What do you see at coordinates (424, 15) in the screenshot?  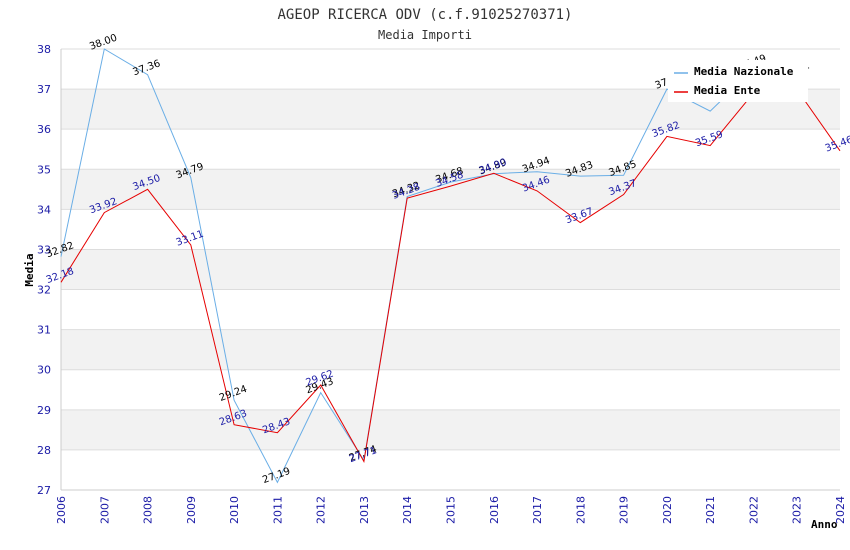 I see `chart-title: AGEOP RICERCA ODV (c.f.91025270371)` at bounding box center [424, 15].